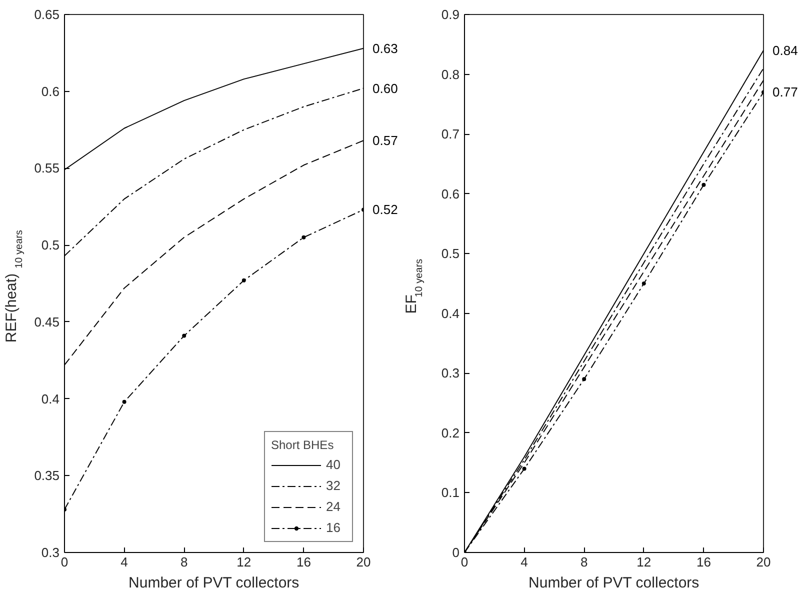  Describe the element at coordinates (414, 286) in the screenshot. I see `y-axis-title: EF10 years` at that location.